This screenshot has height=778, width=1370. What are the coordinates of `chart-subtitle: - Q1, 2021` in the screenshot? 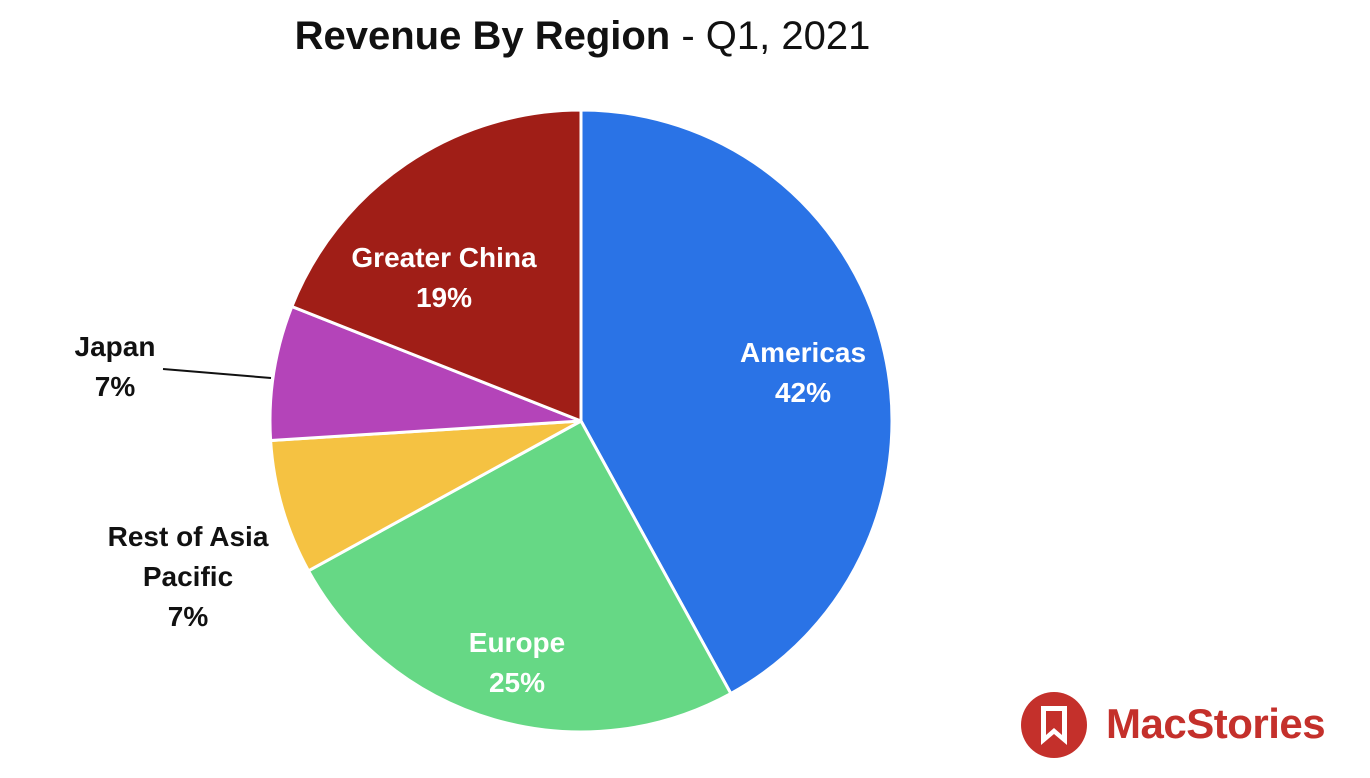 It's located at (776, 36).